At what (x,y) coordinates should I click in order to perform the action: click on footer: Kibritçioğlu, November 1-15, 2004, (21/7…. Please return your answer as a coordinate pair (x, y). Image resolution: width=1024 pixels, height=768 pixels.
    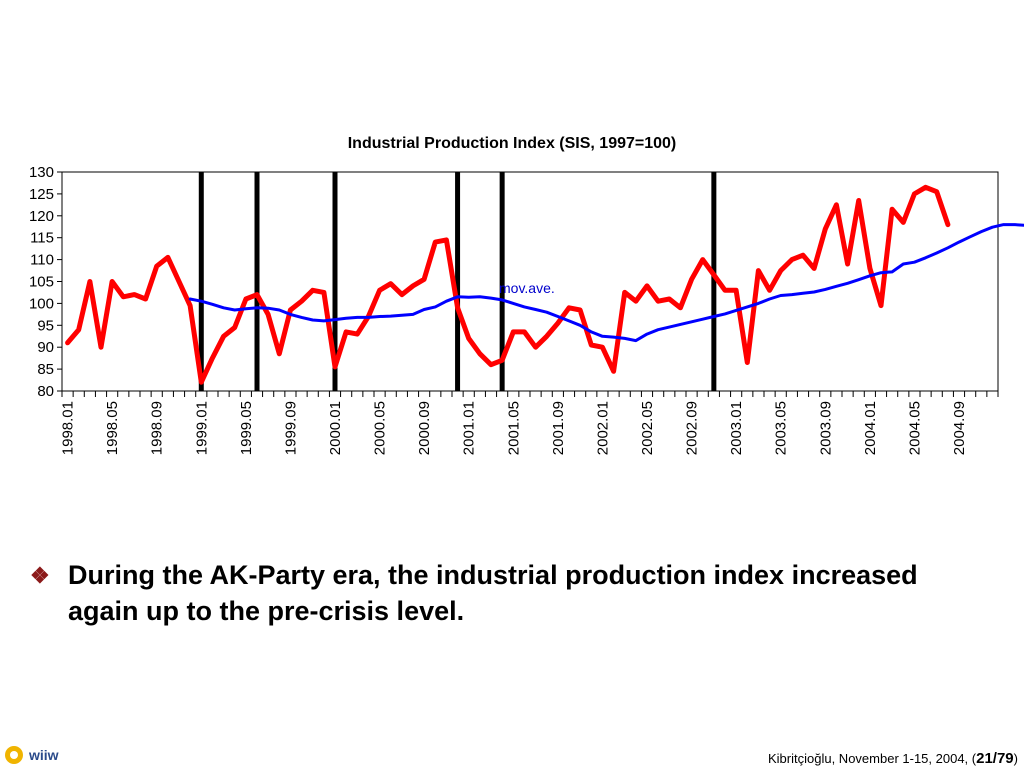
    Looking at the image, I should click on (893, 758).